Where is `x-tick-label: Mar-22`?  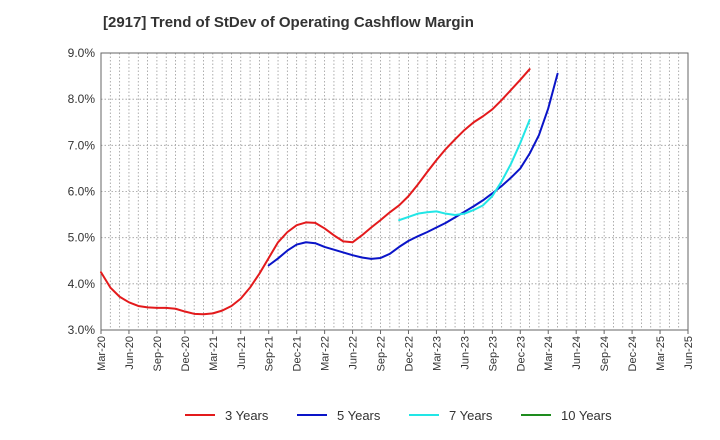 x-tick-label: Mar-22 is located at coordinates (326, 353).